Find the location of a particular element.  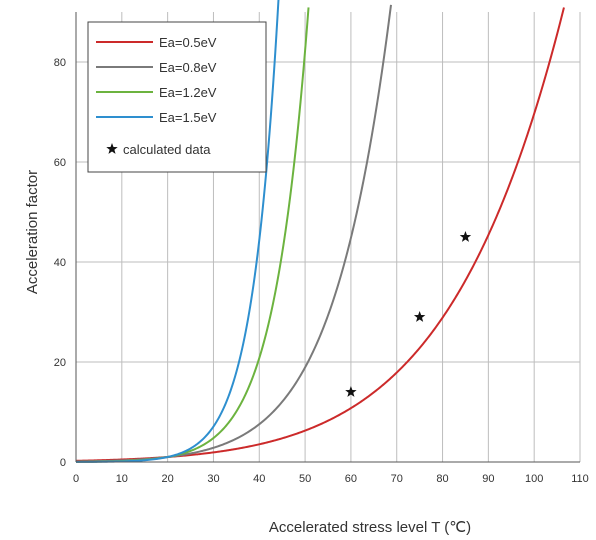

x-tick-label: 30 is located at coordinates (213, 479).